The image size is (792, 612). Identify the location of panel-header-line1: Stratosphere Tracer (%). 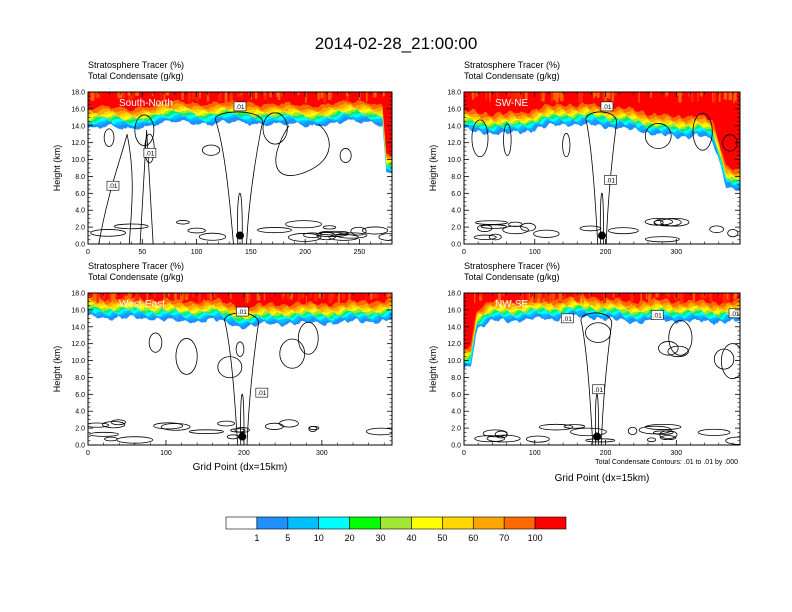
(512, 65).